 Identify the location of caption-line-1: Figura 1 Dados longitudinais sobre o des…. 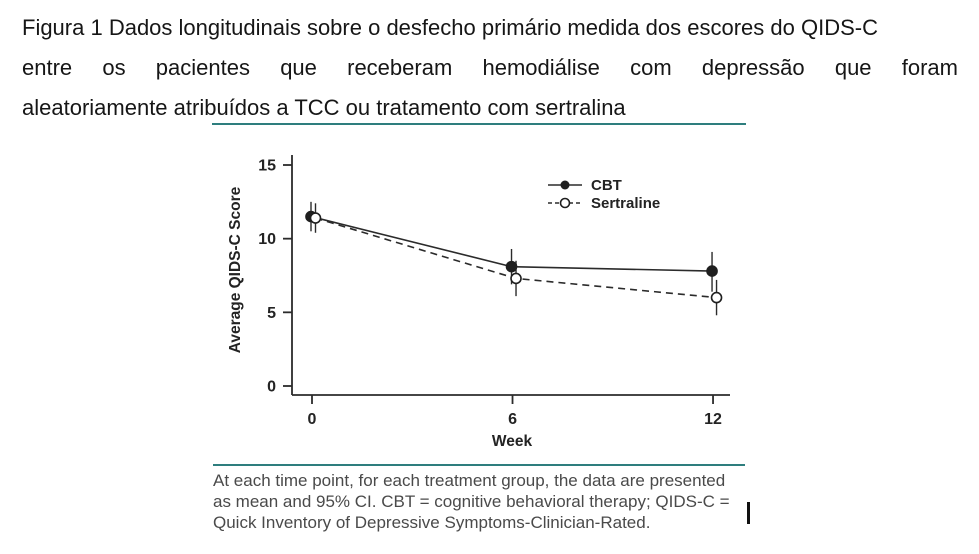
(450, 27).